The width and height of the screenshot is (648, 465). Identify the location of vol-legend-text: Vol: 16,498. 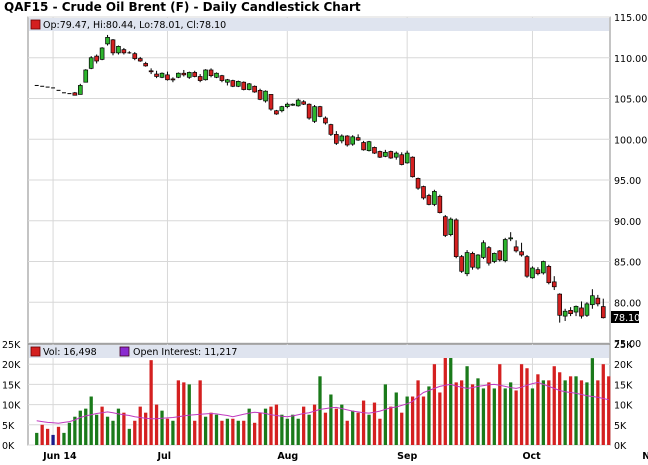
(70, 352).